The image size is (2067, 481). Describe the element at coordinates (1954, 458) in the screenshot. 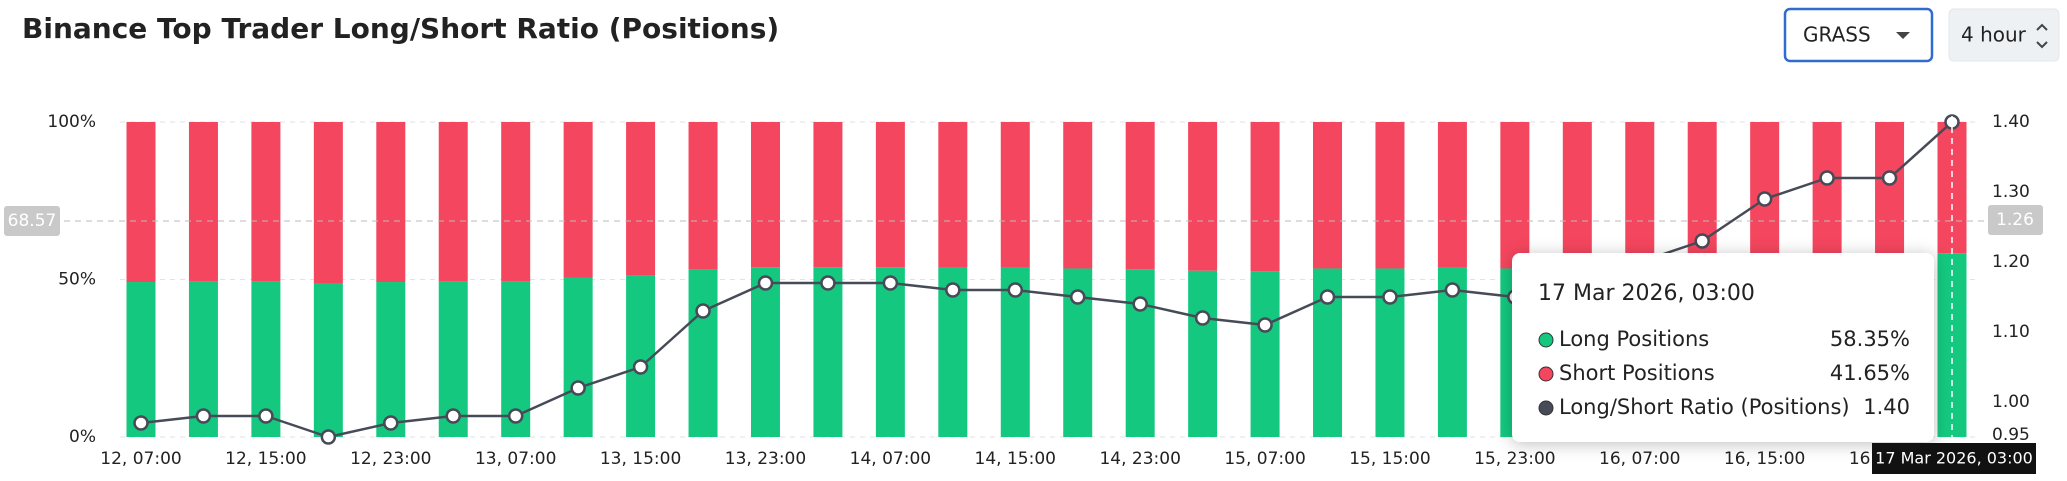

I see `crosshair-x-label: 17 Mar 2026, 03:00` at that location.